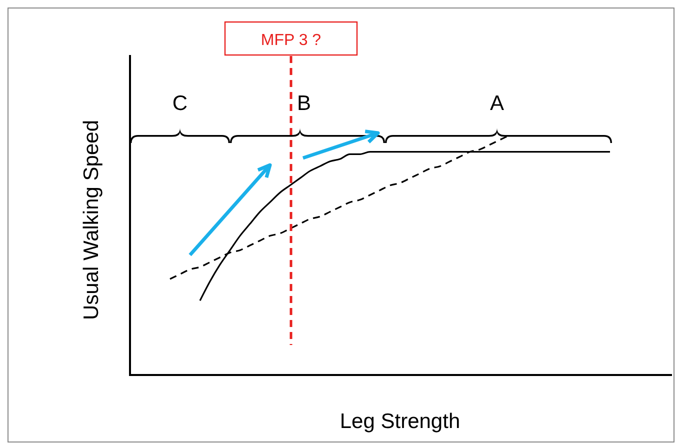 Image resolution: width=682 pixels, height=445 pixels. Describe the element at coordinates (291, 40) in the screenshot. I see `text: MFP 3 ?` at that location.